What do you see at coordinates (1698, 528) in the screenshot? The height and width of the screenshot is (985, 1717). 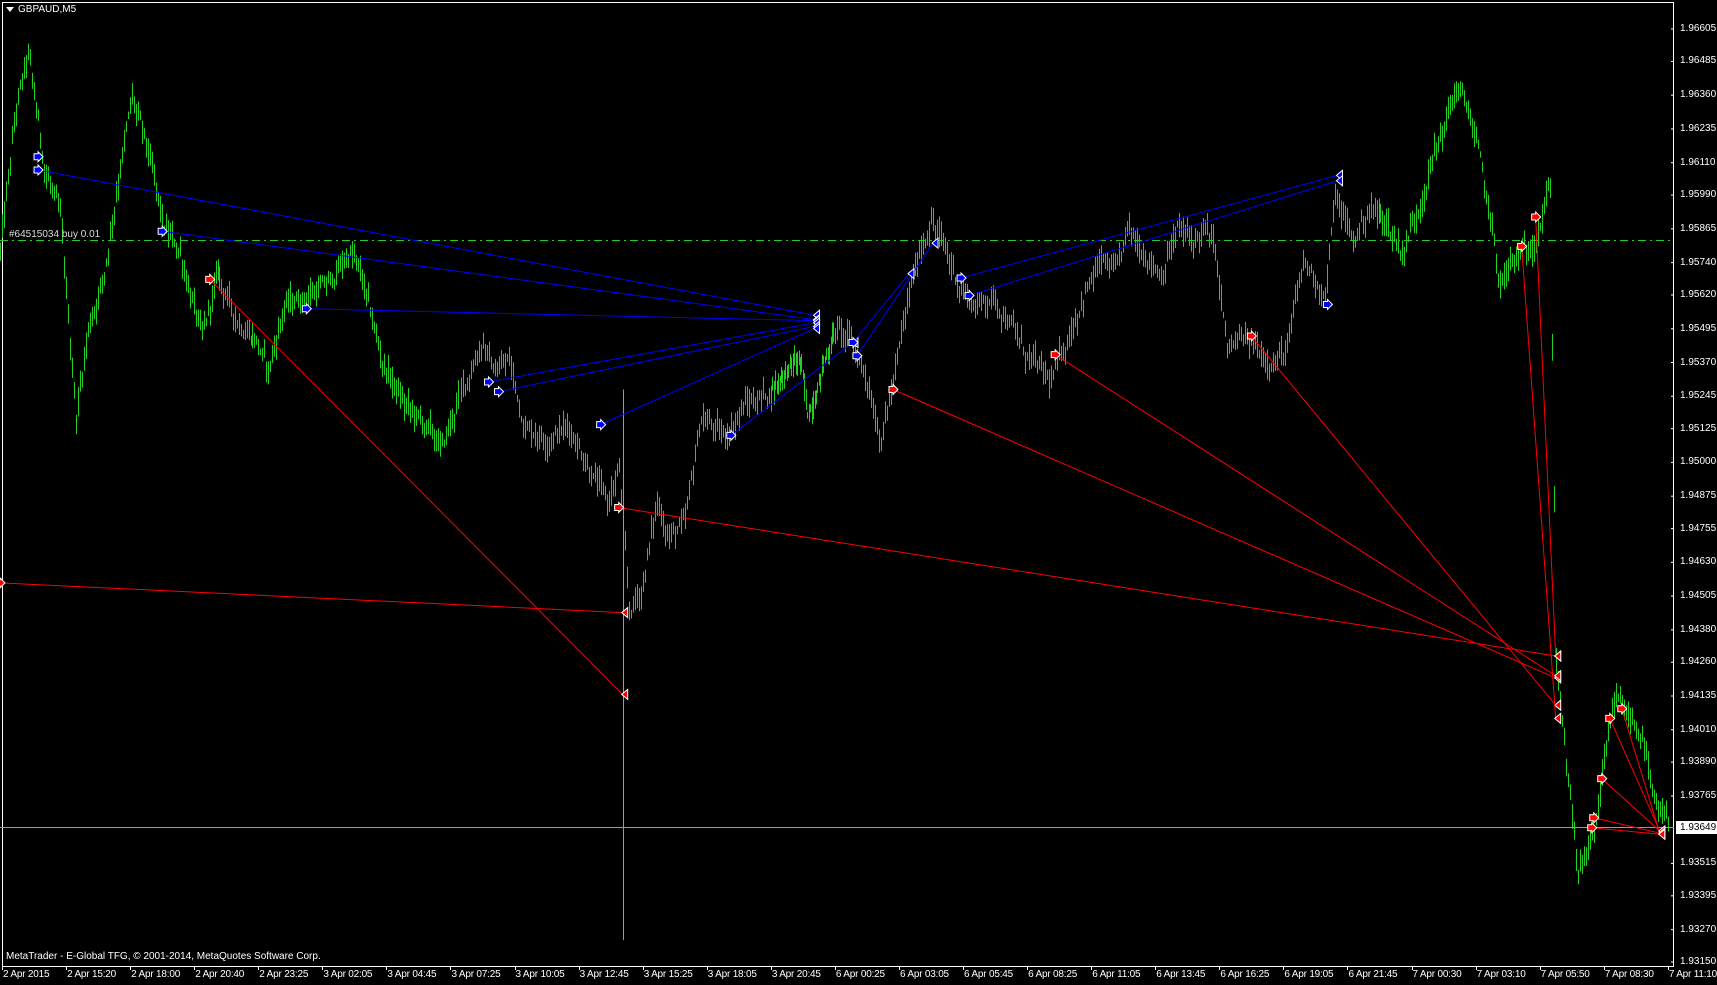 I see `price-tick-label: 1.94755` at bounding box center [1698, 528].